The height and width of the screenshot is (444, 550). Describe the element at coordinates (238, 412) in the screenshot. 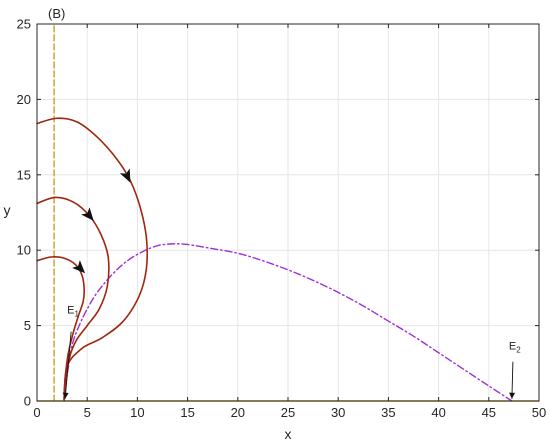

I see `x-tick-label: 20` at that location.